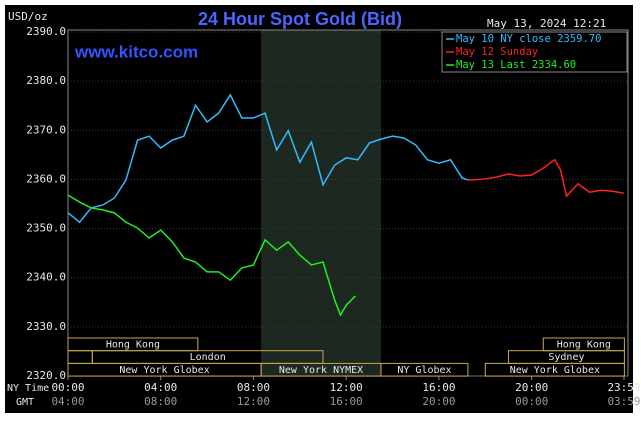 The image size is (641, 422). I want to click on x-tick-label: 08:00, so click(253, 387).